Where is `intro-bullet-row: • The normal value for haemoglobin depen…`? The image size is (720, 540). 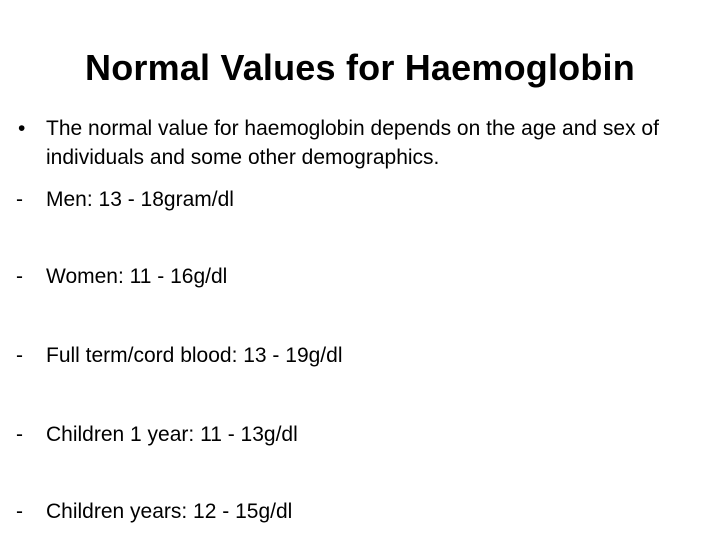 intro-bullet-row: • The normal value for haemoglobin depen… is located at coordinates (359, 143).